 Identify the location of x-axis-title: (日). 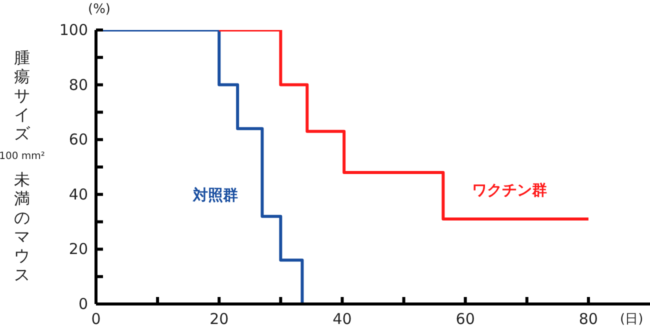
(632, 319).